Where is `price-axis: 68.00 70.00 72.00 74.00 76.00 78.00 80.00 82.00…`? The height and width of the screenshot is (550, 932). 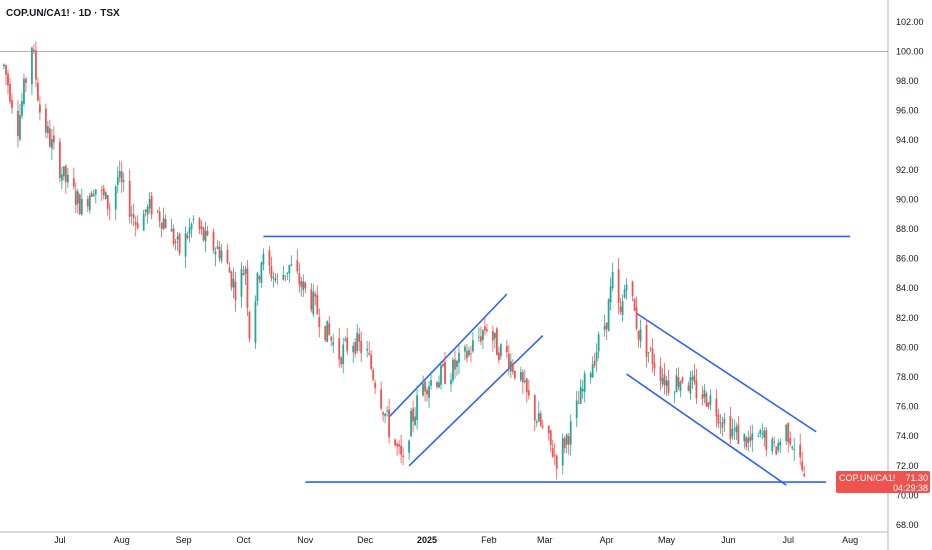 price-axis: 68.00 70.00 72.00 74.00 76.00 78.00 80.00 82.00… is located at coordinates (910, 273).